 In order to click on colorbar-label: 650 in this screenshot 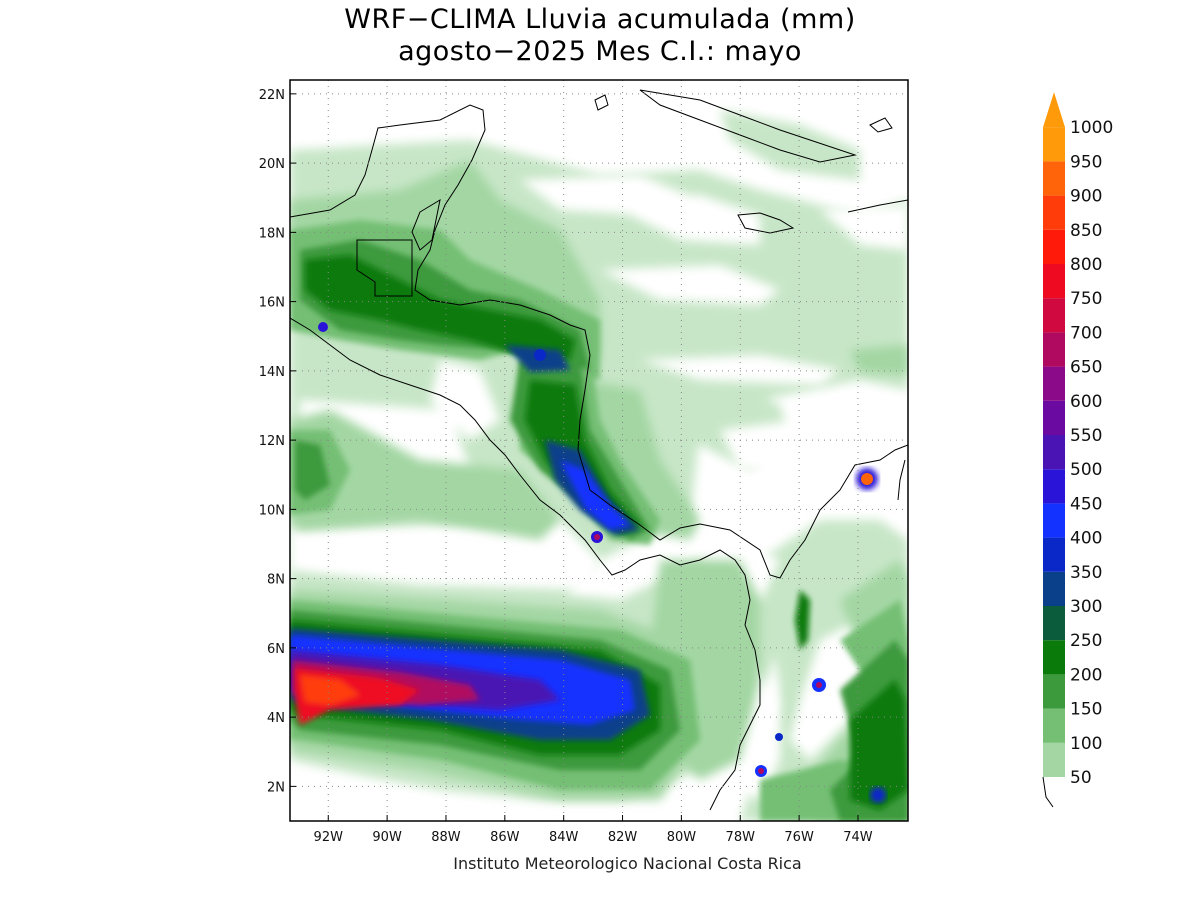, I will do `click(1086, 368)`.